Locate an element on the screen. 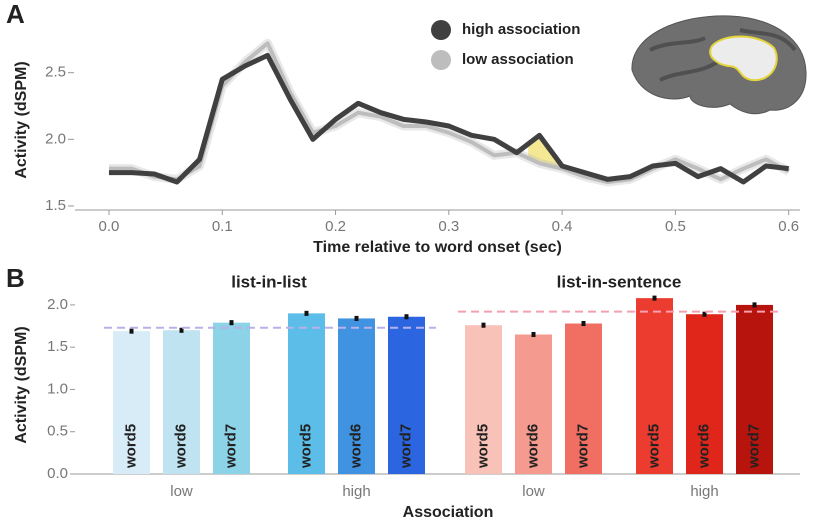 The height and width of the screenshot is (521, 820). y-tick-label: 2.5 is located at coordinates (55, 72).